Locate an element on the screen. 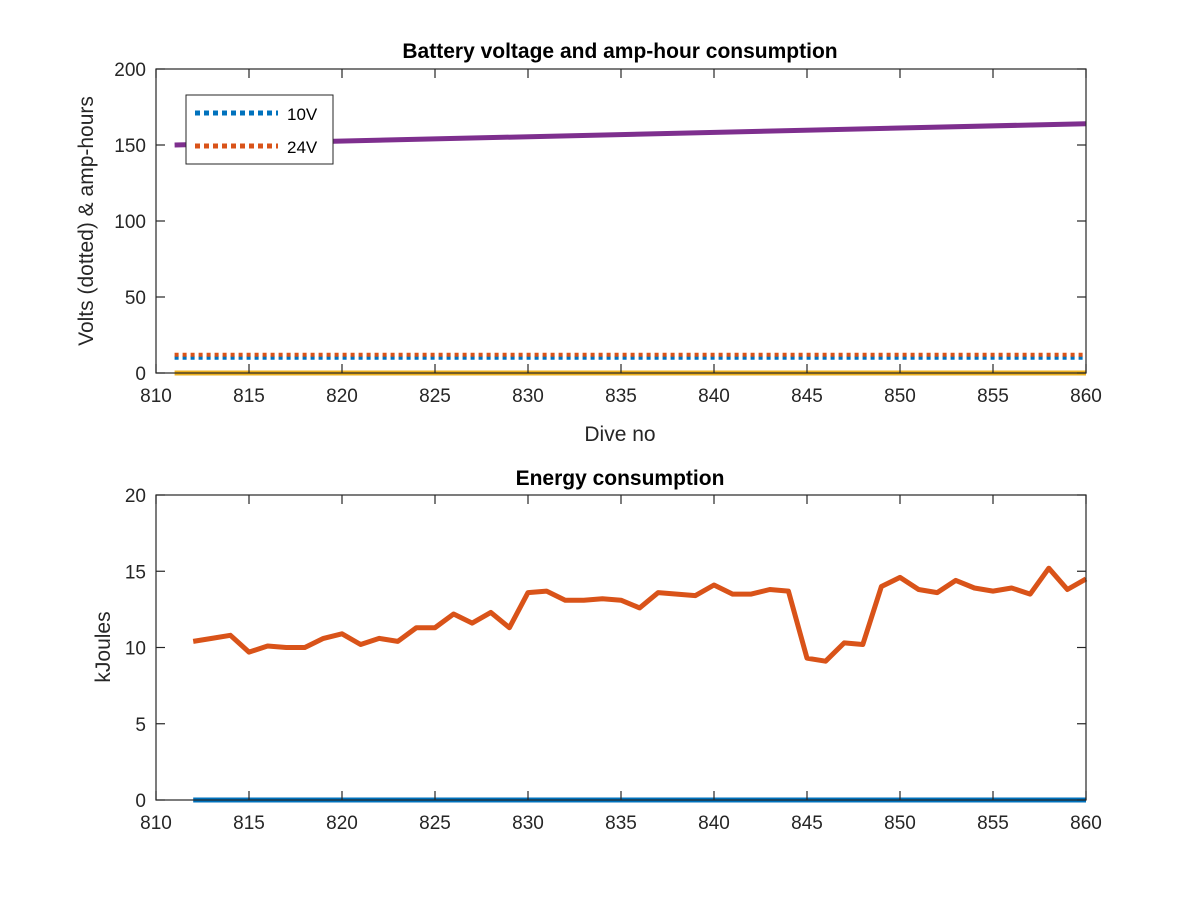 This screenshot has width=1200, height=900. legend-label-24v: 24V is located at coordinates (302, 147).